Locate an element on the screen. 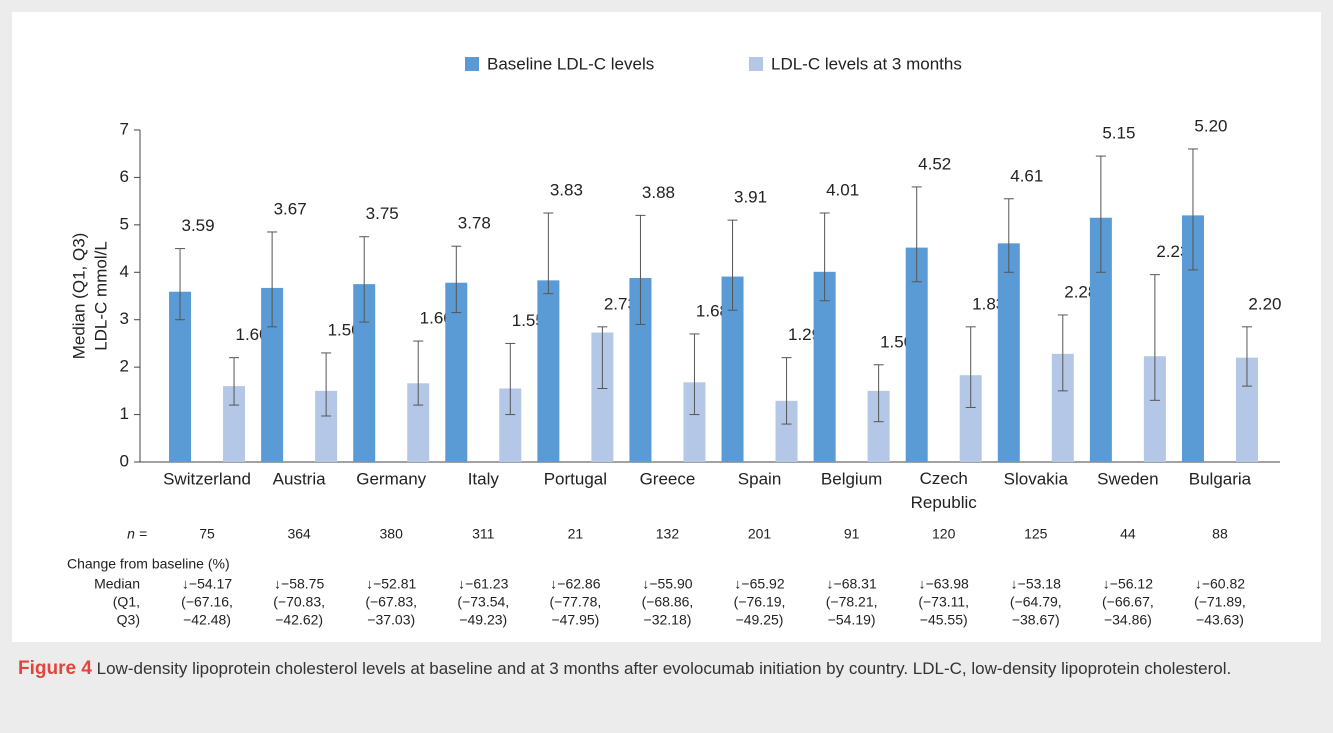 The width and height of the screenshot is (1333, 733). change-title: Change from baseline (%) is located at coordinates (148, 564).